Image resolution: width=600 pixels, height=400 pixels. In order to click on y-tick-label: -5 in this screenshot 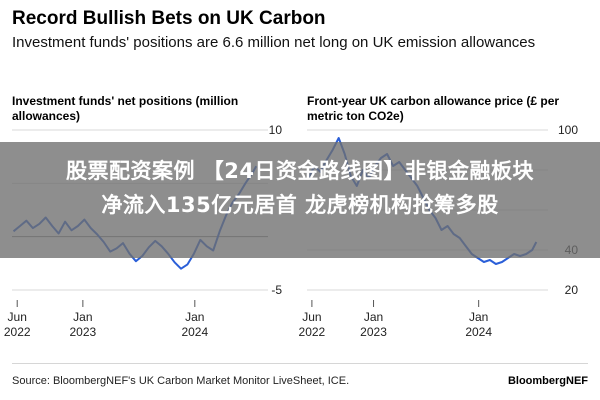, I will do `click(276, 290)`.